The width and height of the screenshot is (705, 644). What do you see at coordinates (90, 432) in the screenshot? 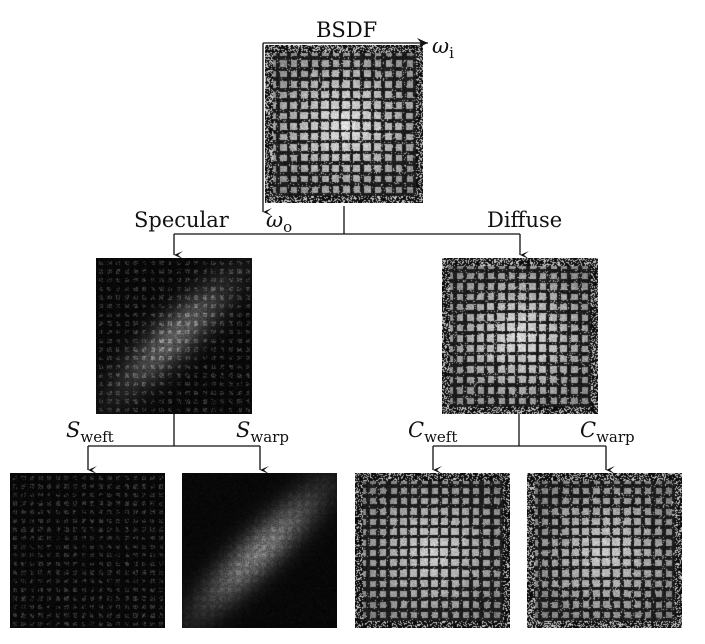
I see `s-weft-label: Sweft` at bounding box center [90, 432].